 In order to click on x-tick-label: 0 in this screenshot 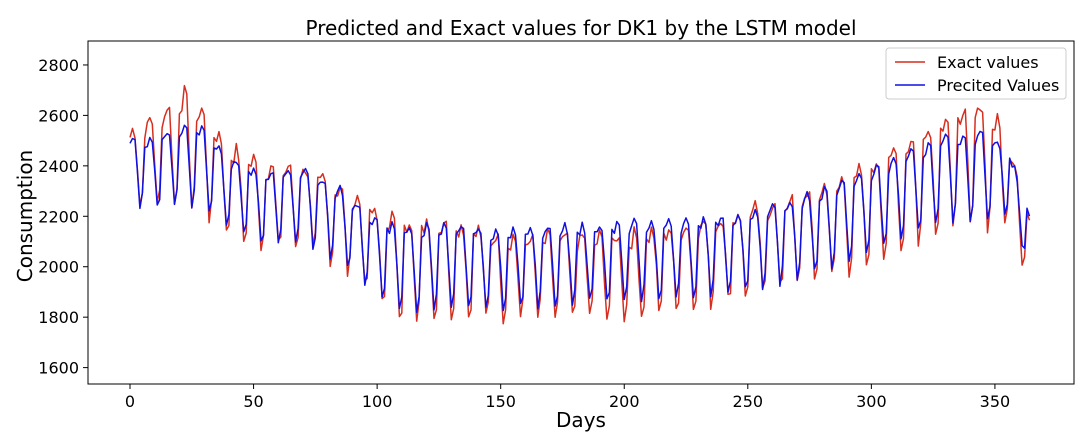, I will do `click(130, 401)`.